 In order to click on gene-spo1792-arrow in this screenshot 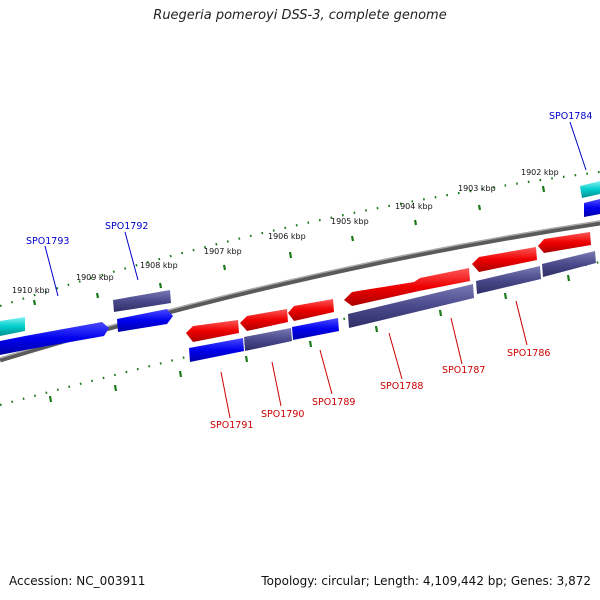, I will do `click(145, 320)`.